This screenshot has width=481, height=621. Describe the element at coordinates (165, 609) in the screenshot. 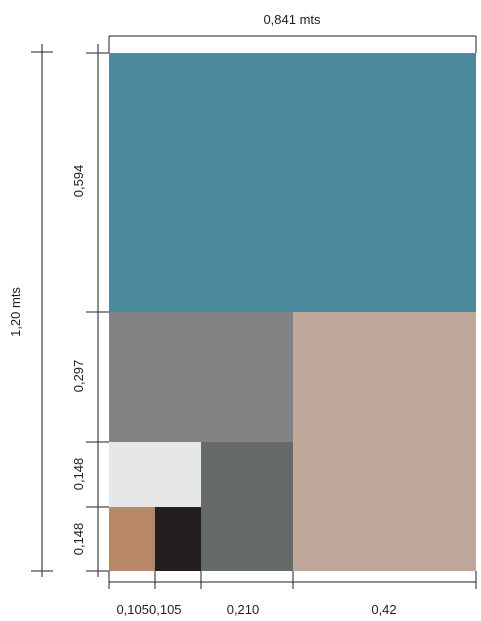

I see `width-segment-2-label: 0,105` at that location.